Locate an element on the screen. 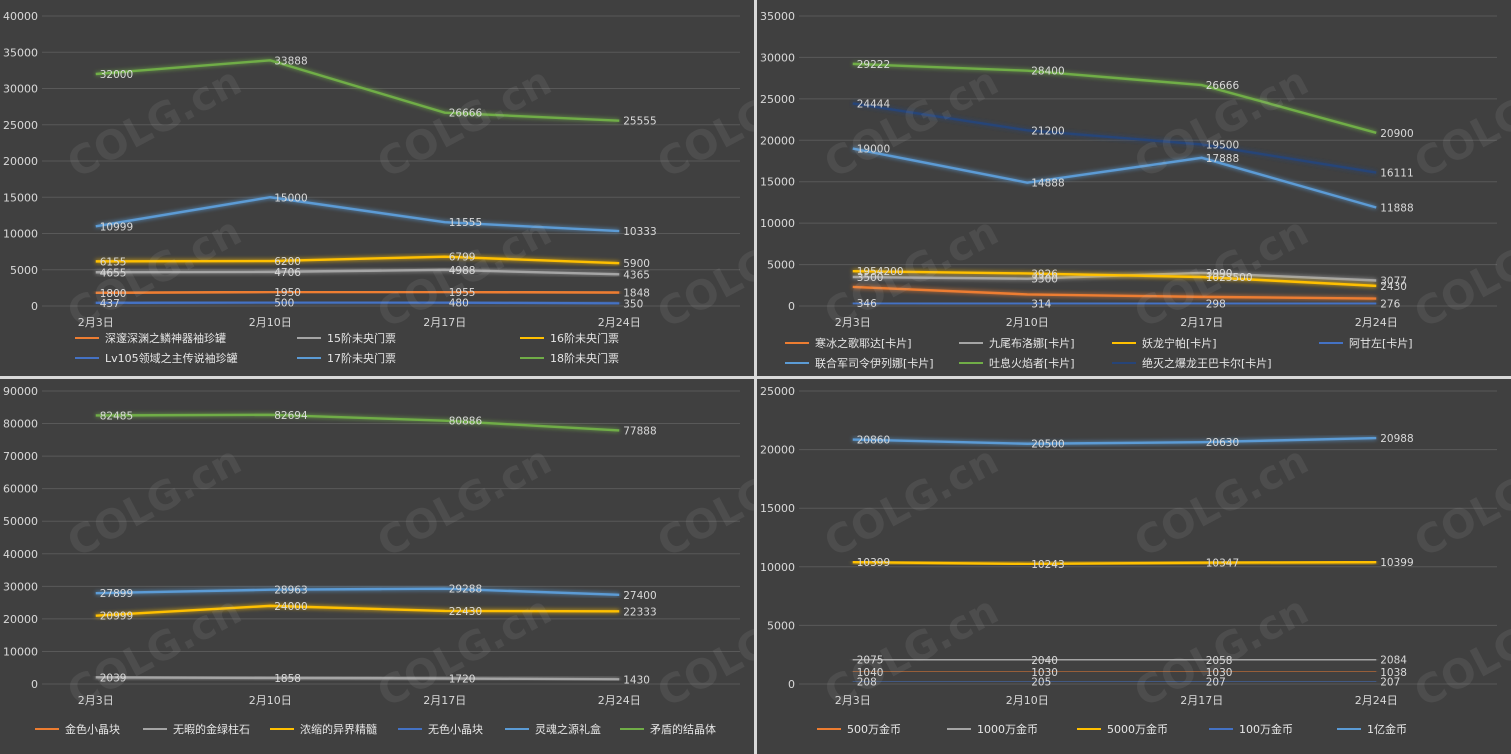  legend-entry: 吐息火焰者[卡片] is located at coordinates (1017, 363).